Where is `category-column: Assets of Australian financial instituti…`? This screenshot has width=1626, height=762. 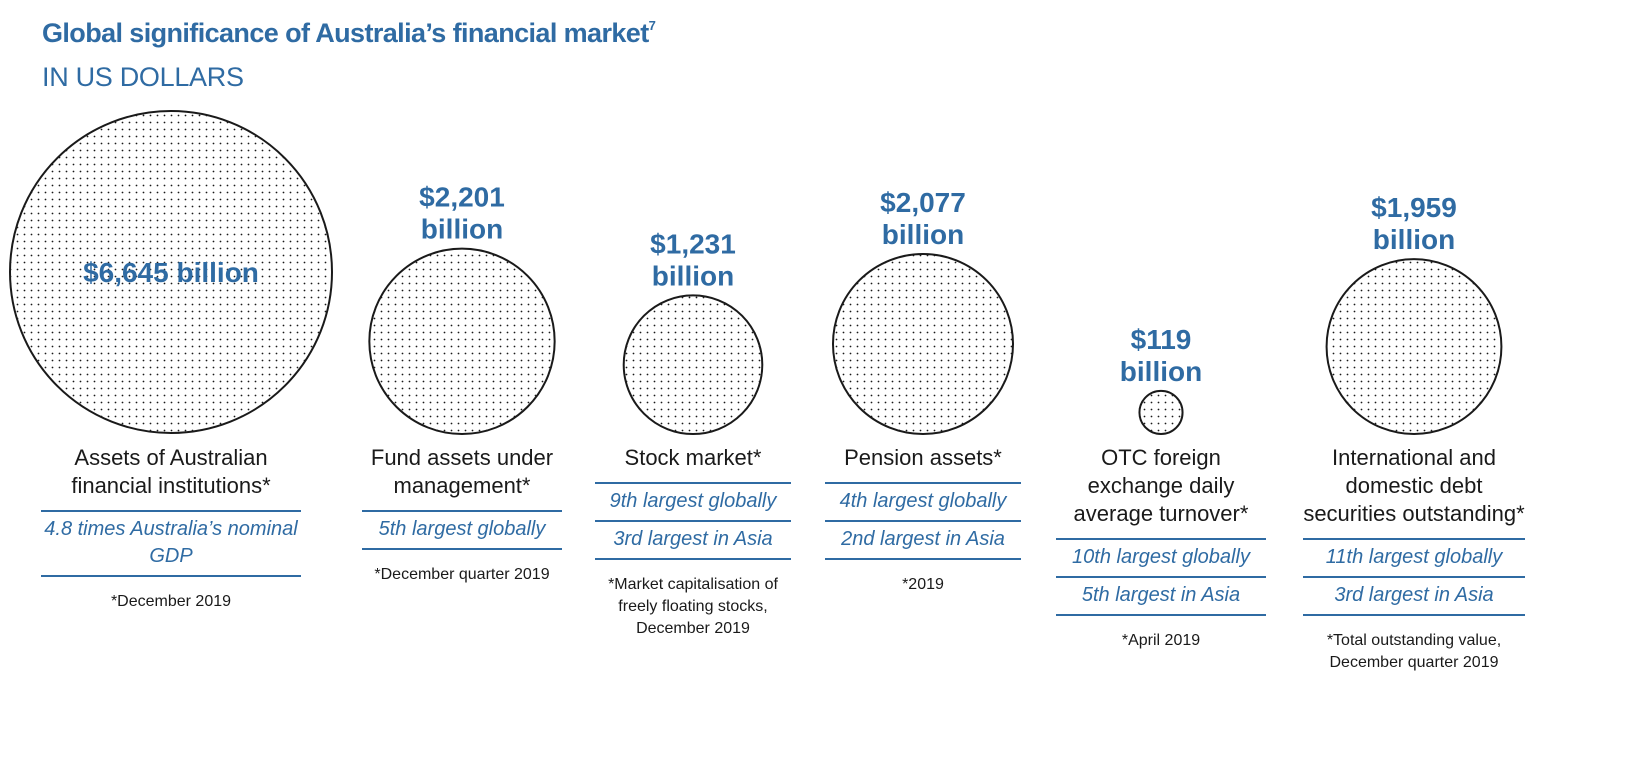
category-column: Assets of Australian financial instituti… is located at coordinates (171, 528).